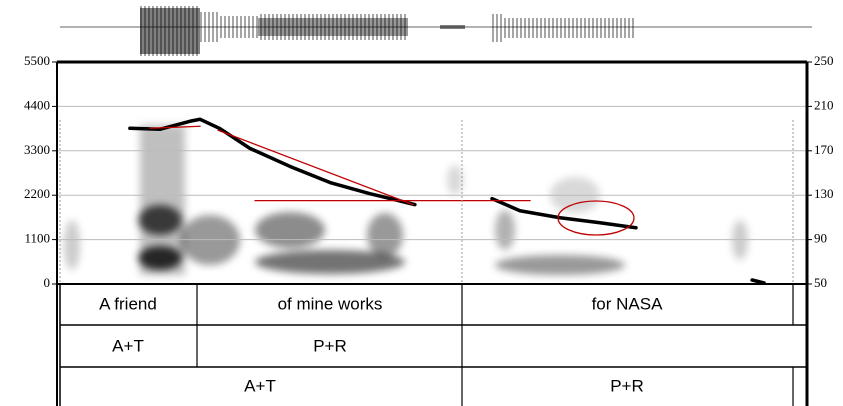  What do you see at coordinates (824, 104) in the screenshot?
I see `y2-tick-label: 210` at bounding box center [824, 104].